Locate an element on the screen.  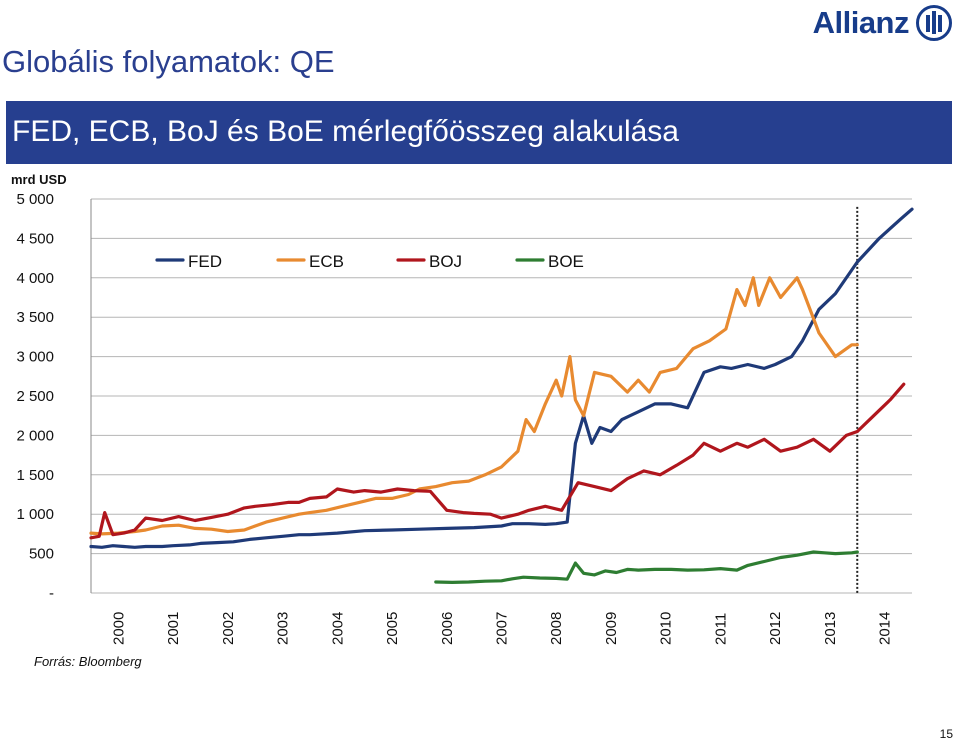
y-tick-label: 1 500 is located at coordinates (35, 475).